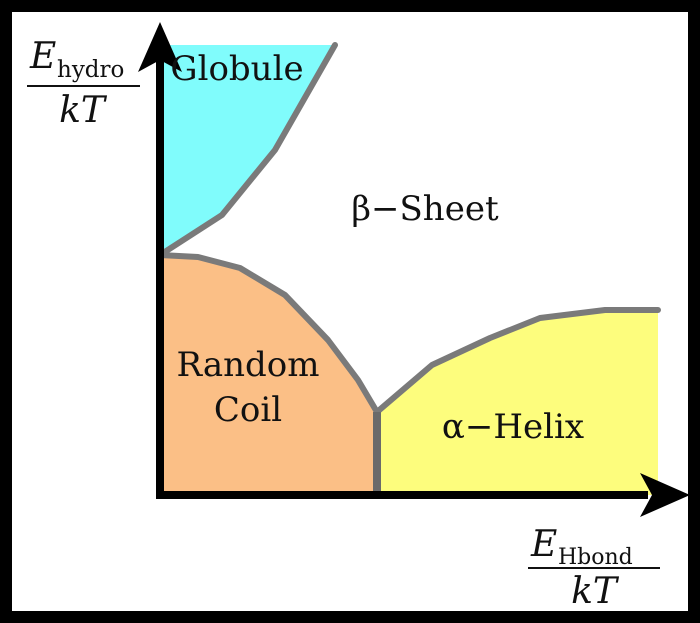  I want to click on x-axis-denominator: kT, so click(595, 591).